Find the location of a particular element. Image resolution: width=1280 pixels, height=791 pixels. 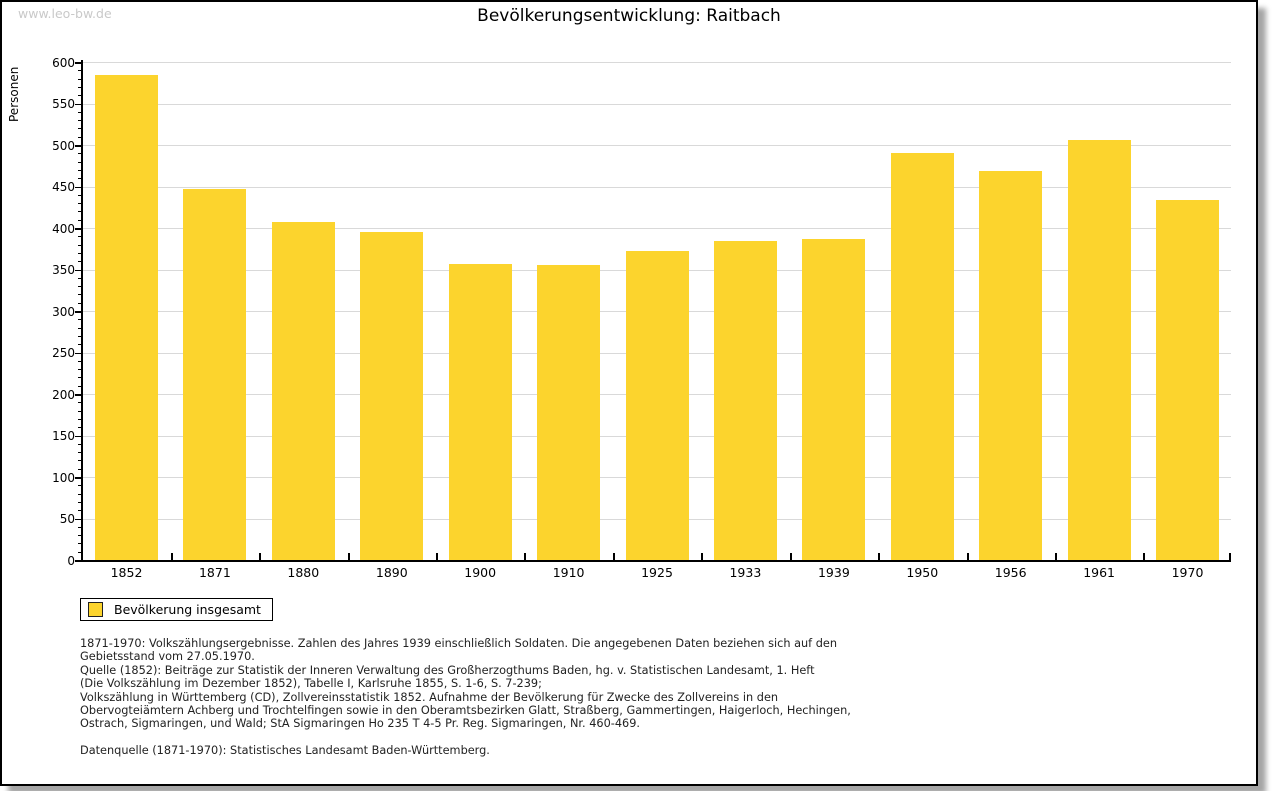

y-tick-label: 50 is located at coordinates (67, 519).